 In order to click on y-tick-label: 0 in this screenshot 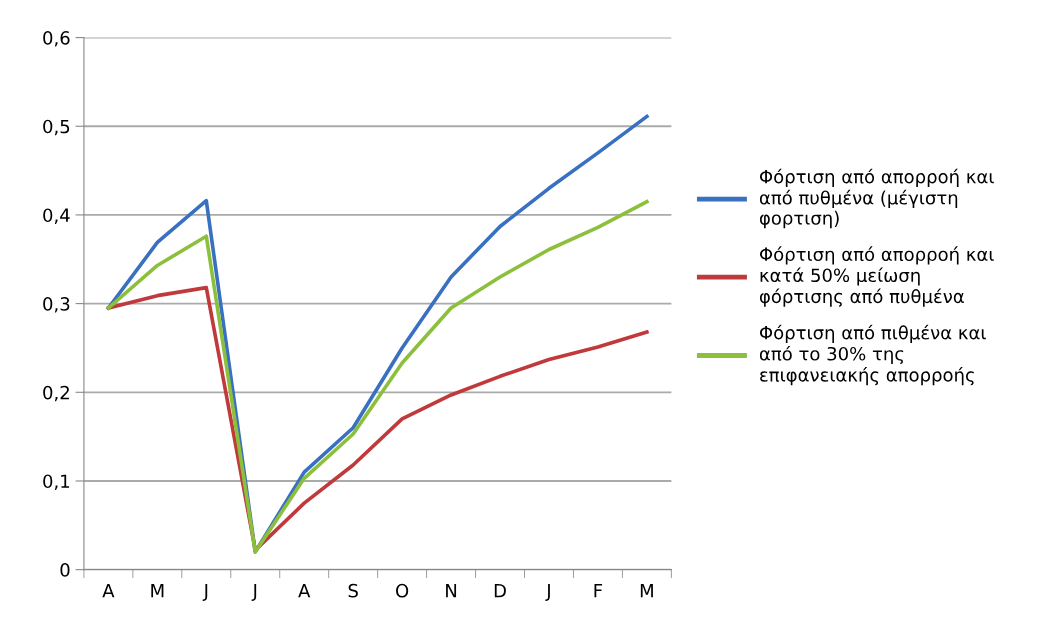, I will do `click(65, 570)`.